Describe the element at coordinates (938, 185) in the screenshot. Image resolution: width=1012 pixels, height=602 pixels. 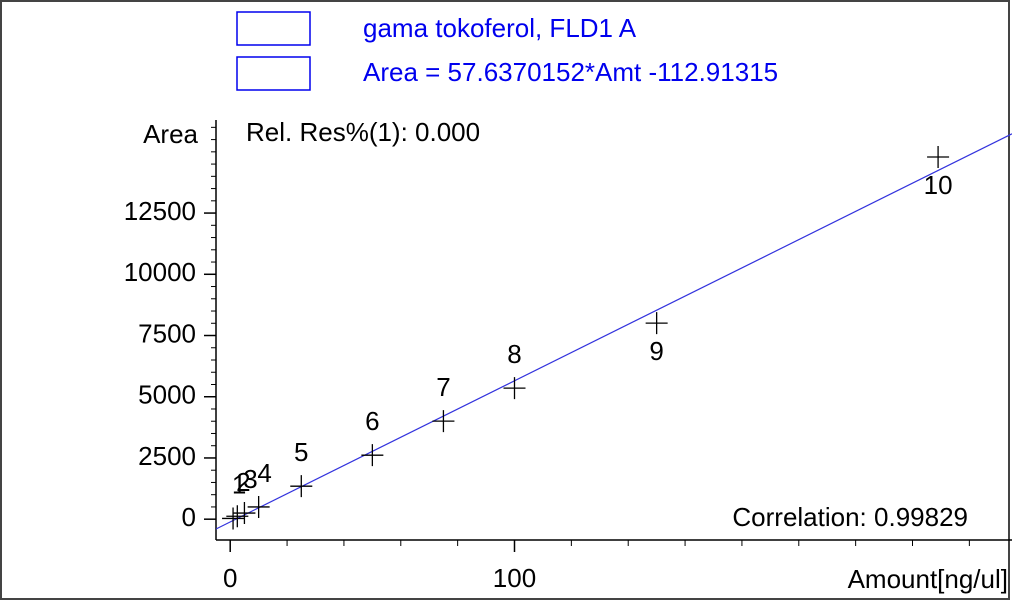
I see `point-label: 10` at that location.